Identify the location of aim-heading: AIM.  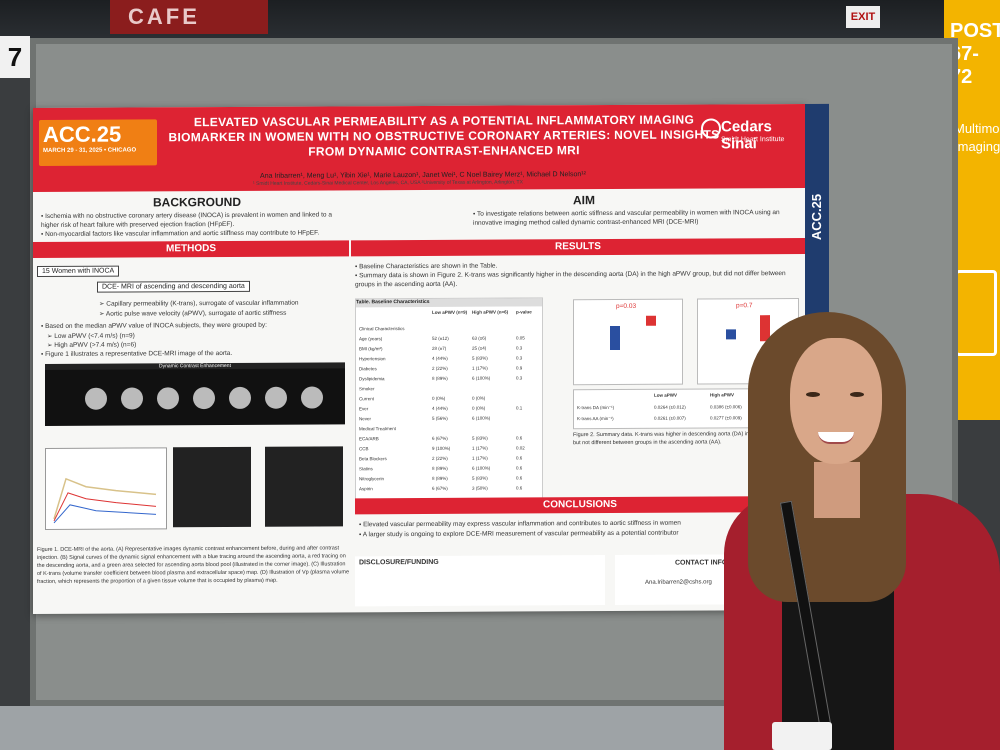
(584, 200).